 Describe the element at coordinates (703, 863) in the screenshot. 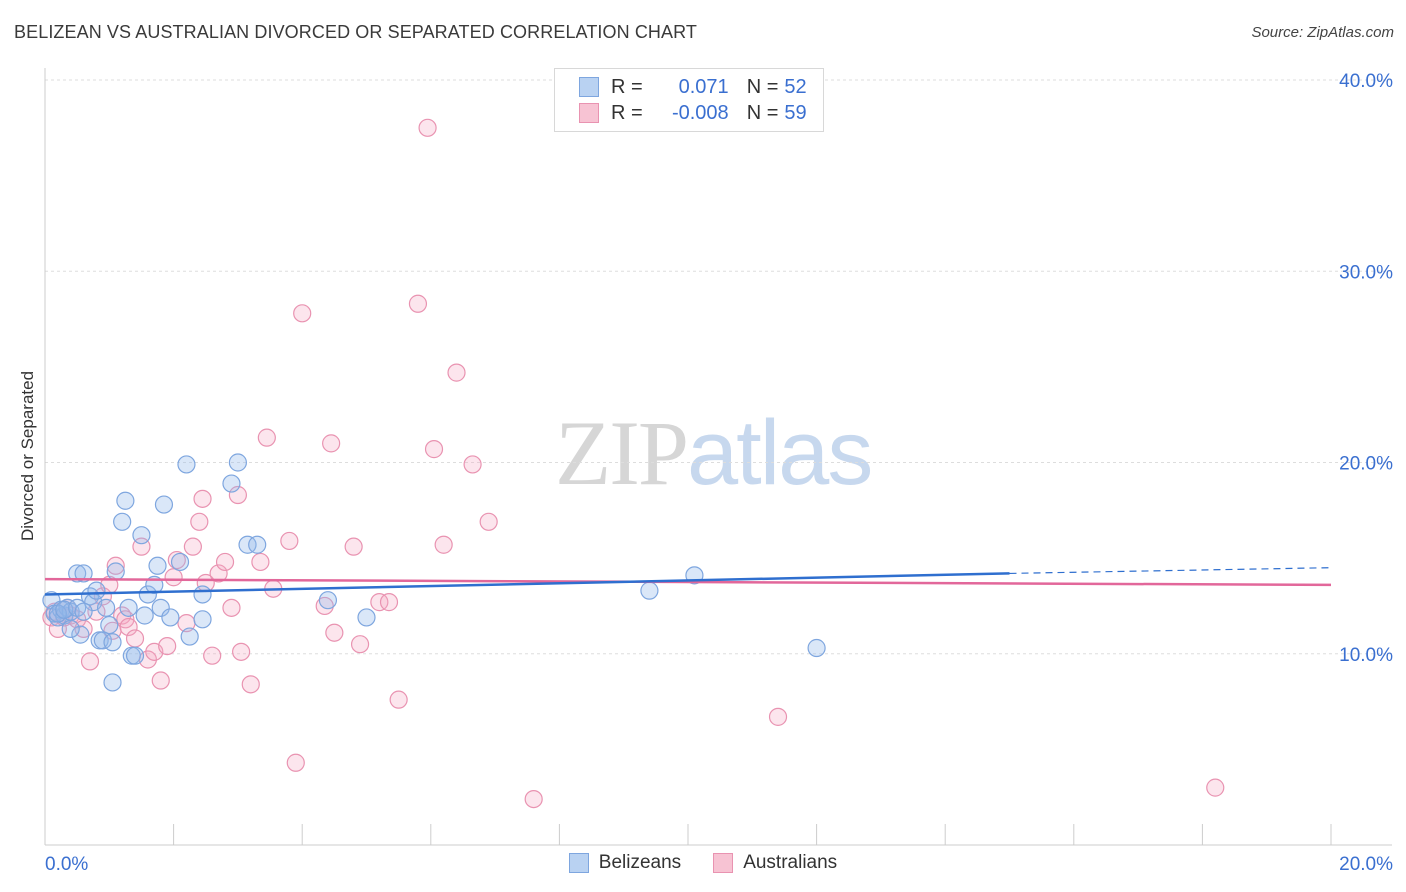

I see `series-legend: Belizeans Australians` at that location.